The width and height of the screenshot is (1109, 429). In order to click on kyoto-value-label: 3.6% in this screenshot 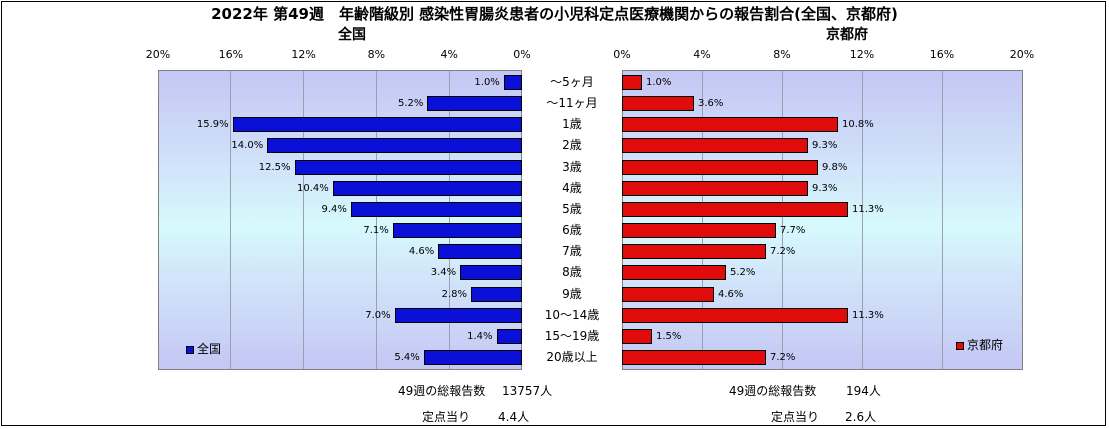, I will do `click(711, 104)`.